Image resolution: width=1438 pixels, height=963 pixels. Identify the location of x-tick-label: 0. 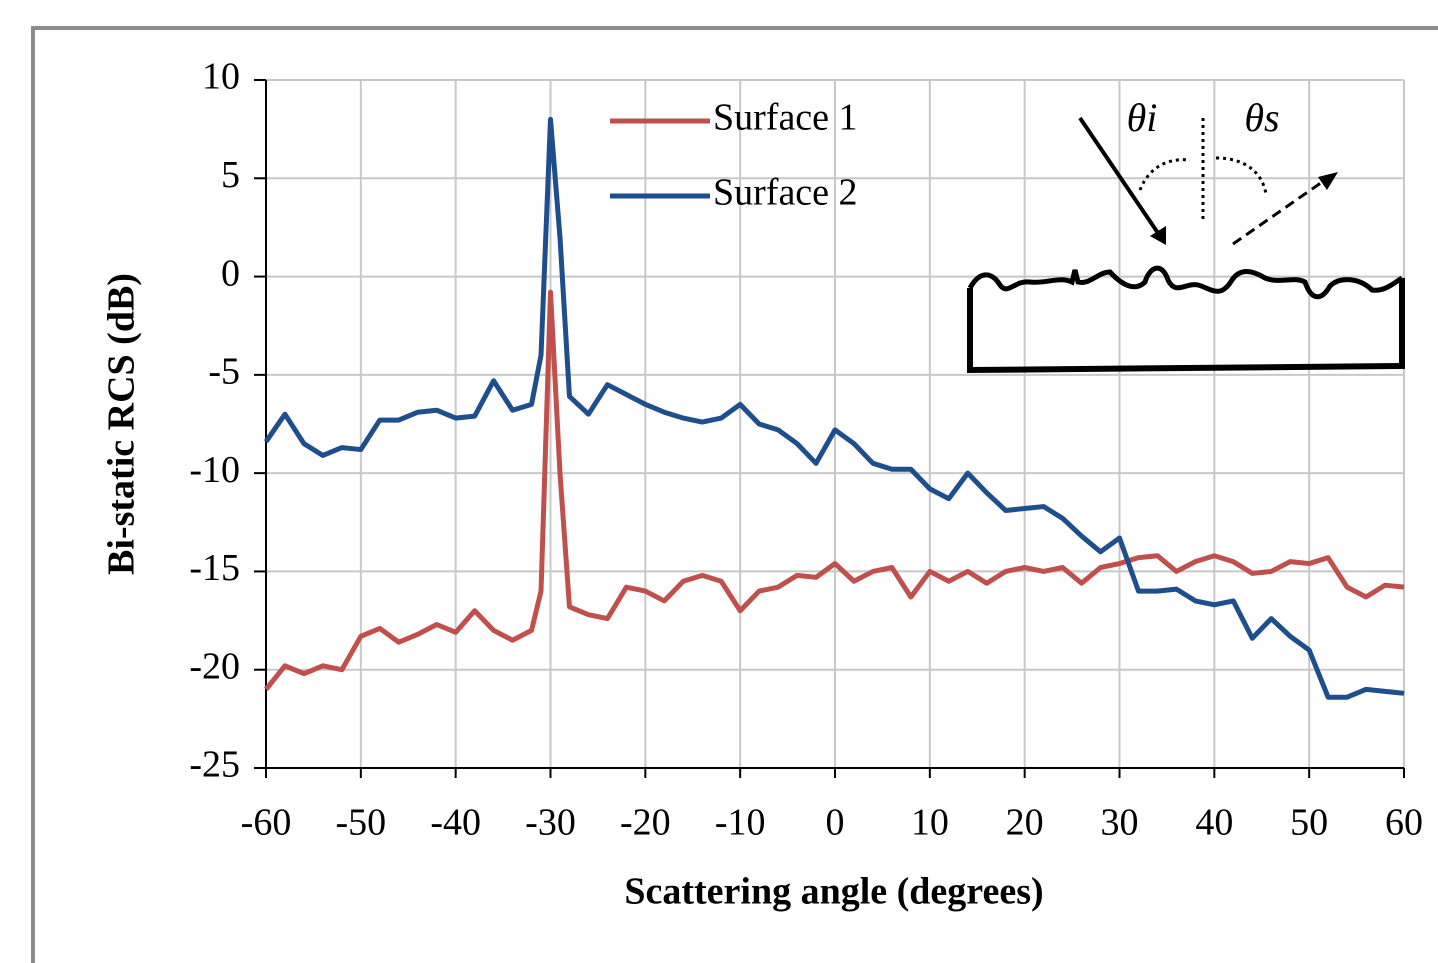
(835, 823).